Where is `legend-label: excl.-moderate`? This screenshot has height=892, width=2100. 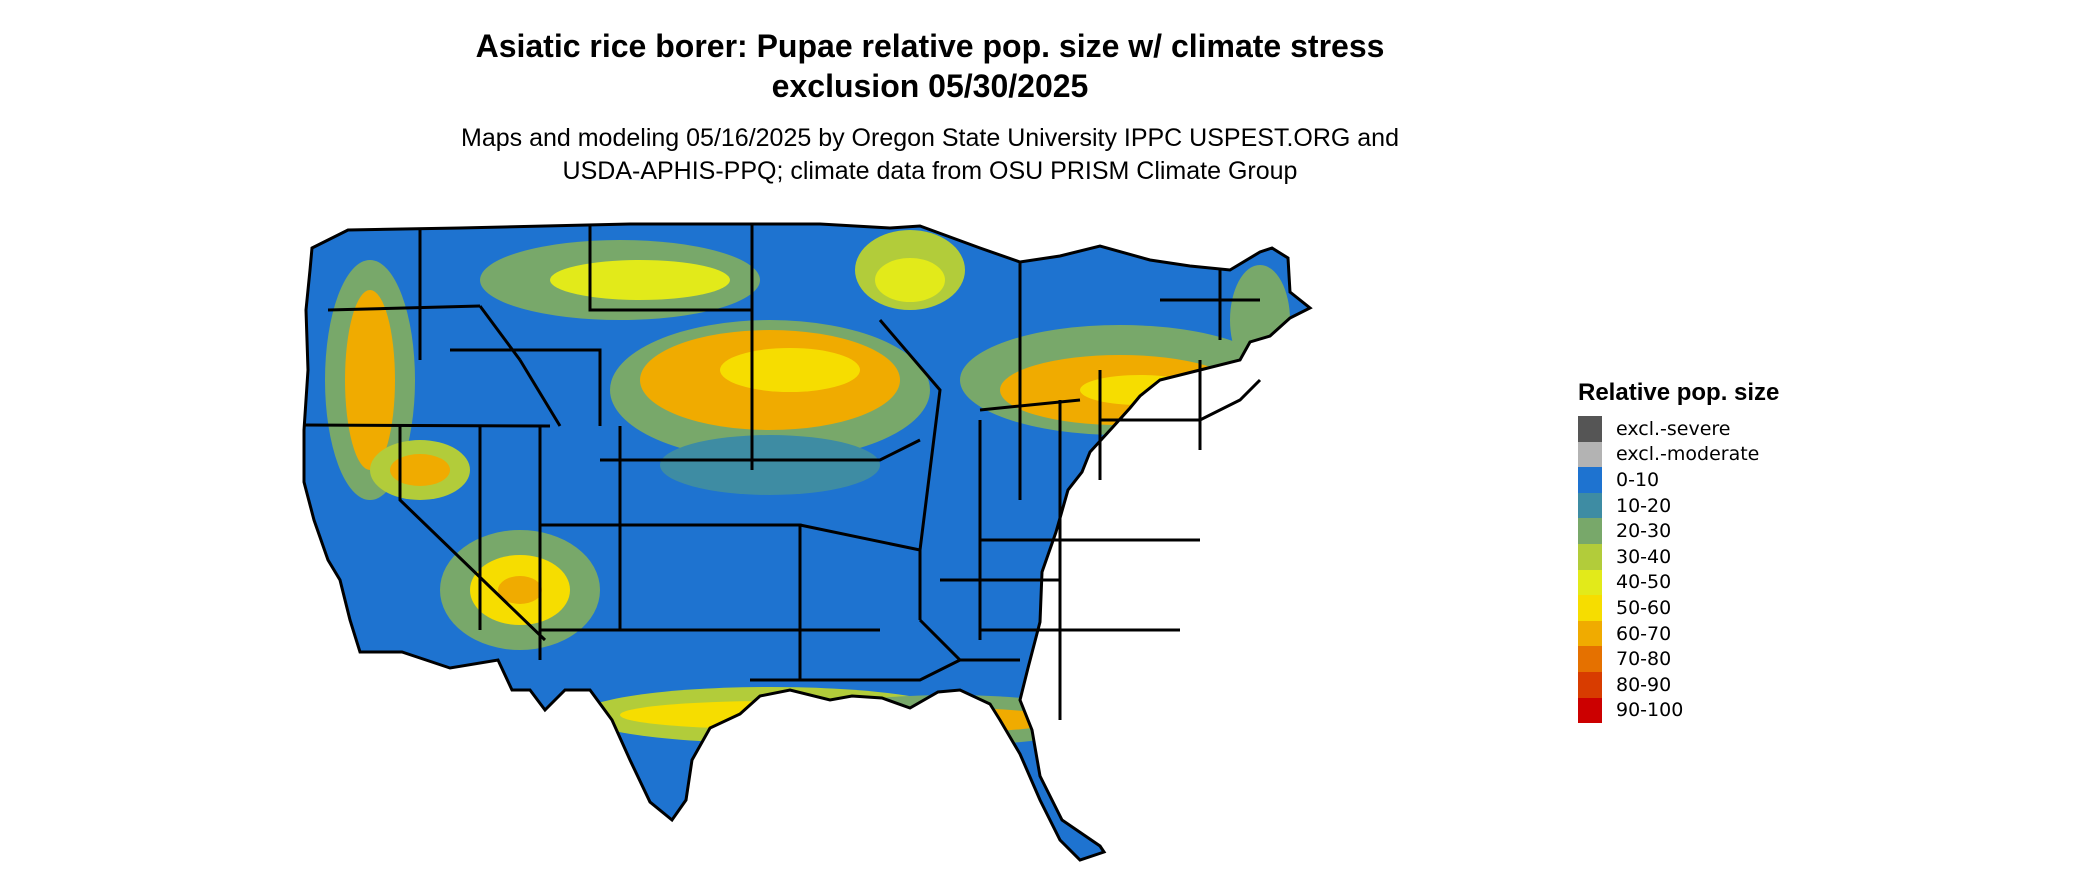
legend-label: excl.-moderate is located at coordinates (1688, 454).